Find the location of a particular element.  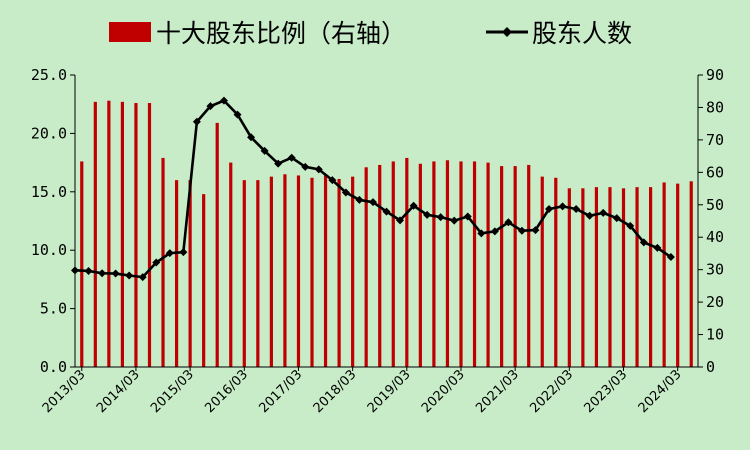

x-tick-label: 2015/03 is located at coordinates (172, 391).